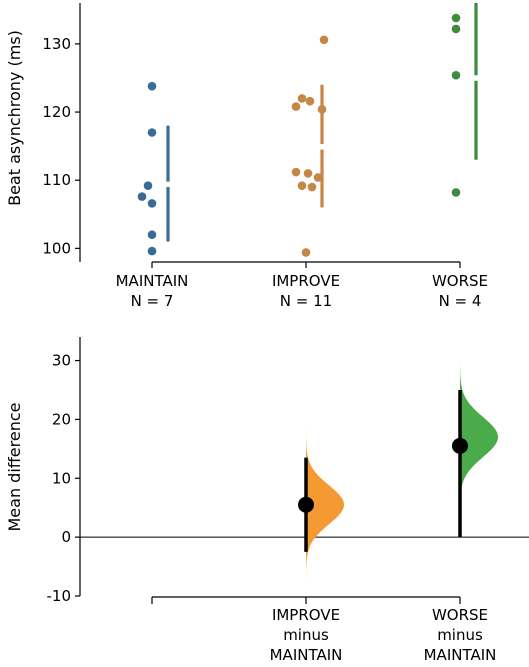 The height and width of the screenshot is (667, 529). Describe the element at coordinates (460, 281) in the screenshot. I see `top-category-label: WORSE` at that location.